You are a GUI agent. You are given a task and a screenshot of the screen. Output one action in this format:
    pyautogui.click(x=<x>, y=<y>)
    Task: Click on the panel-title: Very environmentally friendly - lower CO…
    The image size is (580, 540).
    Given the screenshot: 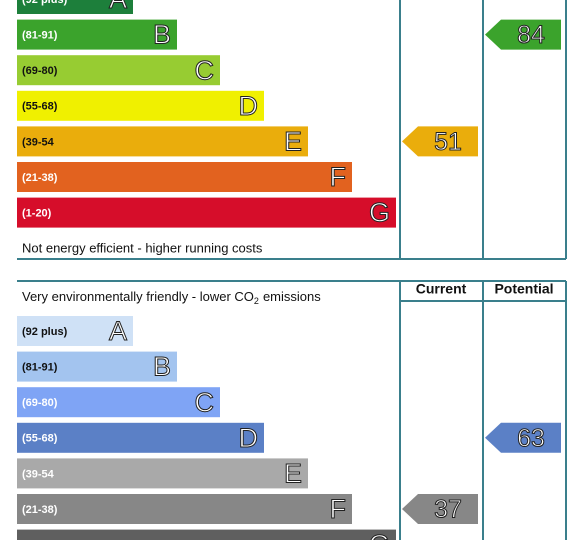 What is the action you would take?
    pyautogui.click(x=171, y=297)
    